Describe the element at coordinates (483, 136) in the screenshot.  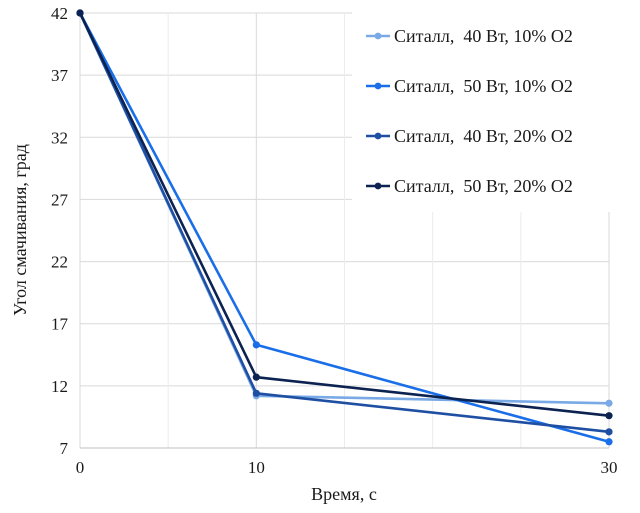
I see `legend-entry-label: Ситалл, 40 Вт, 20% О2` at that location.